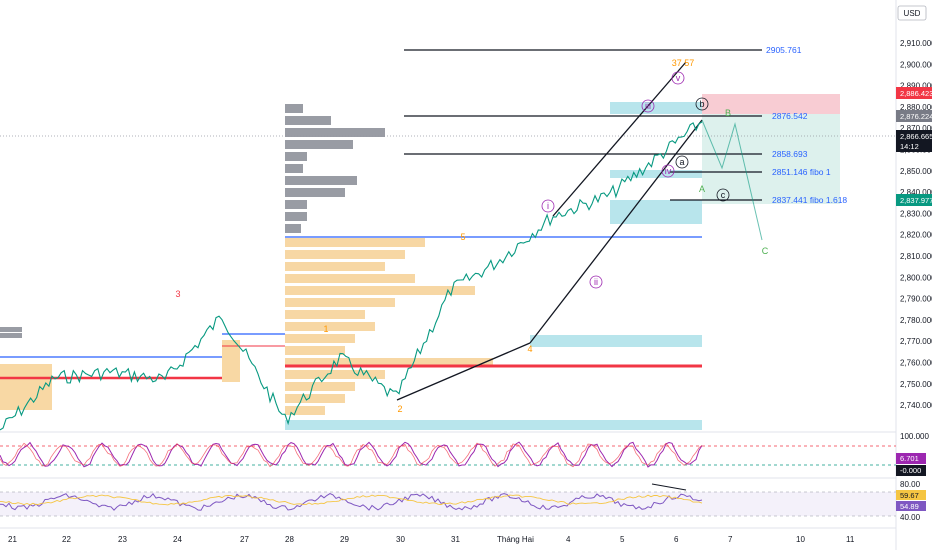 This screenshot has height=550, width=932. What do you see at coordinates (668, 171) in the screenshot?
I see `svg-text: iv` at bounding box center [668, 171].